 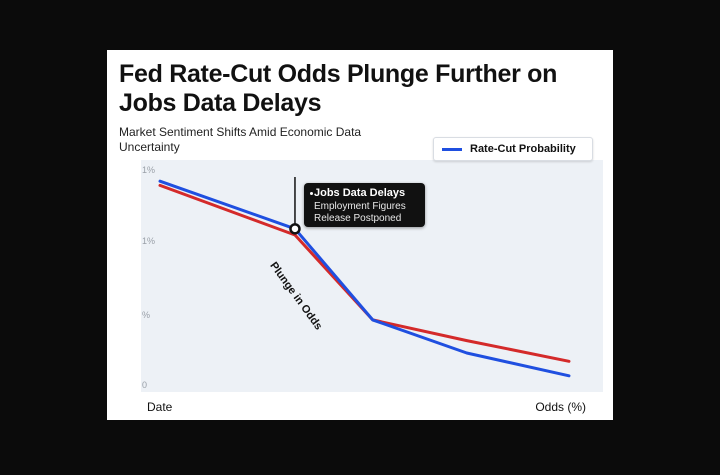 I want to click on x-axis-label-left: Date, so click(x=160, y=407).